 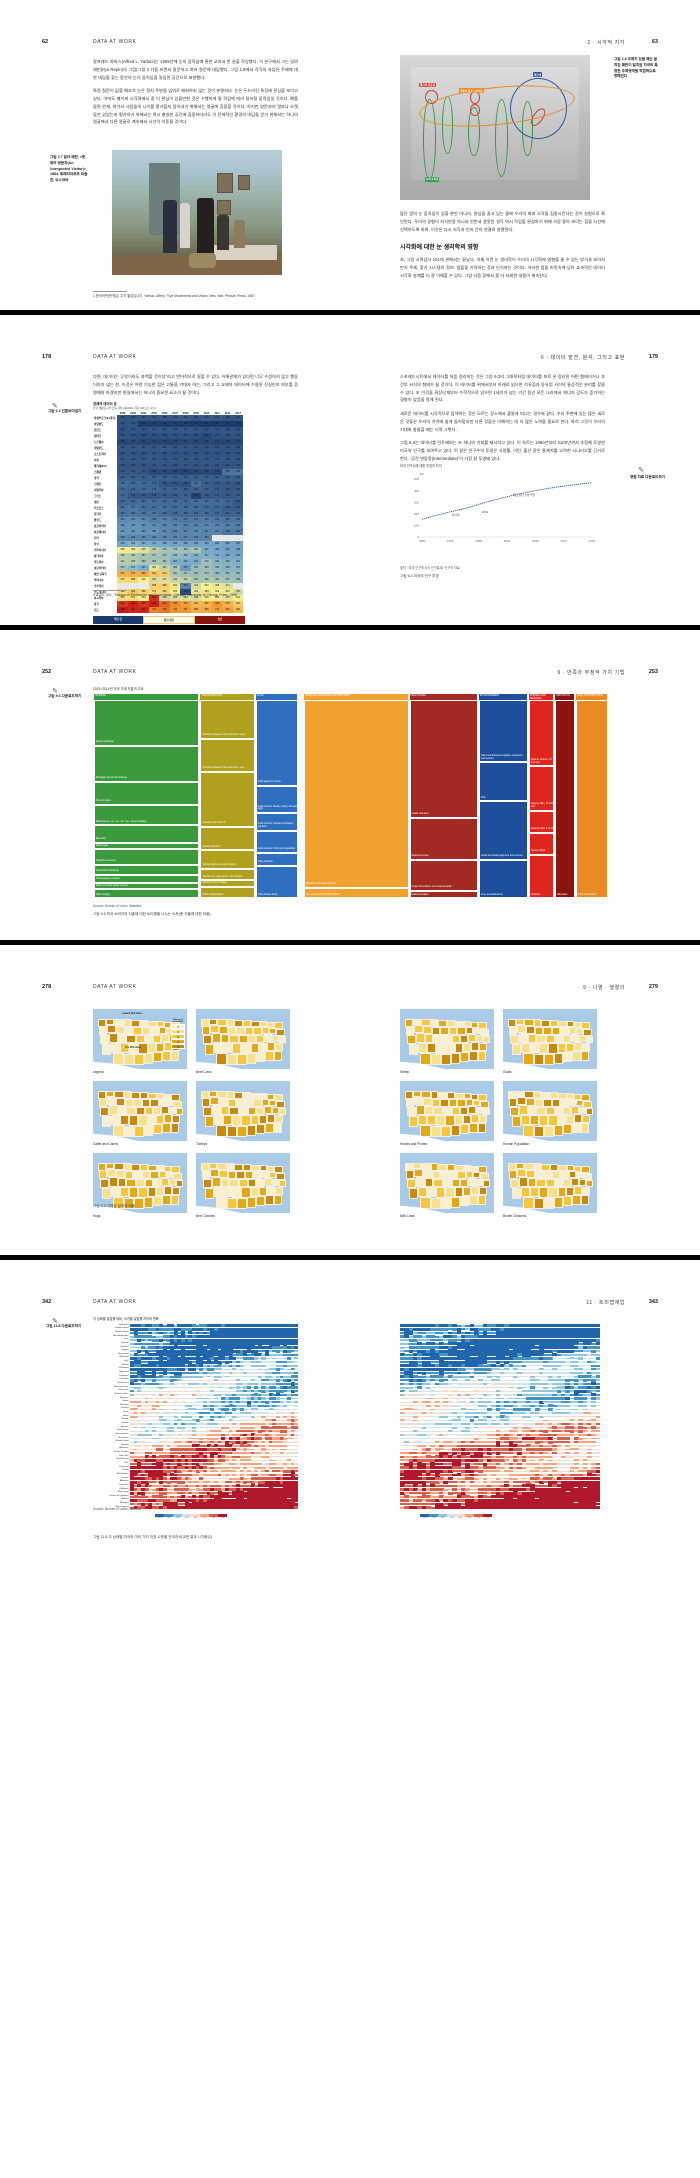 What do you see at coordinates (133, 519) in the screenshot?
I see `heat-cell: 250` at bounding box center [133, 519].